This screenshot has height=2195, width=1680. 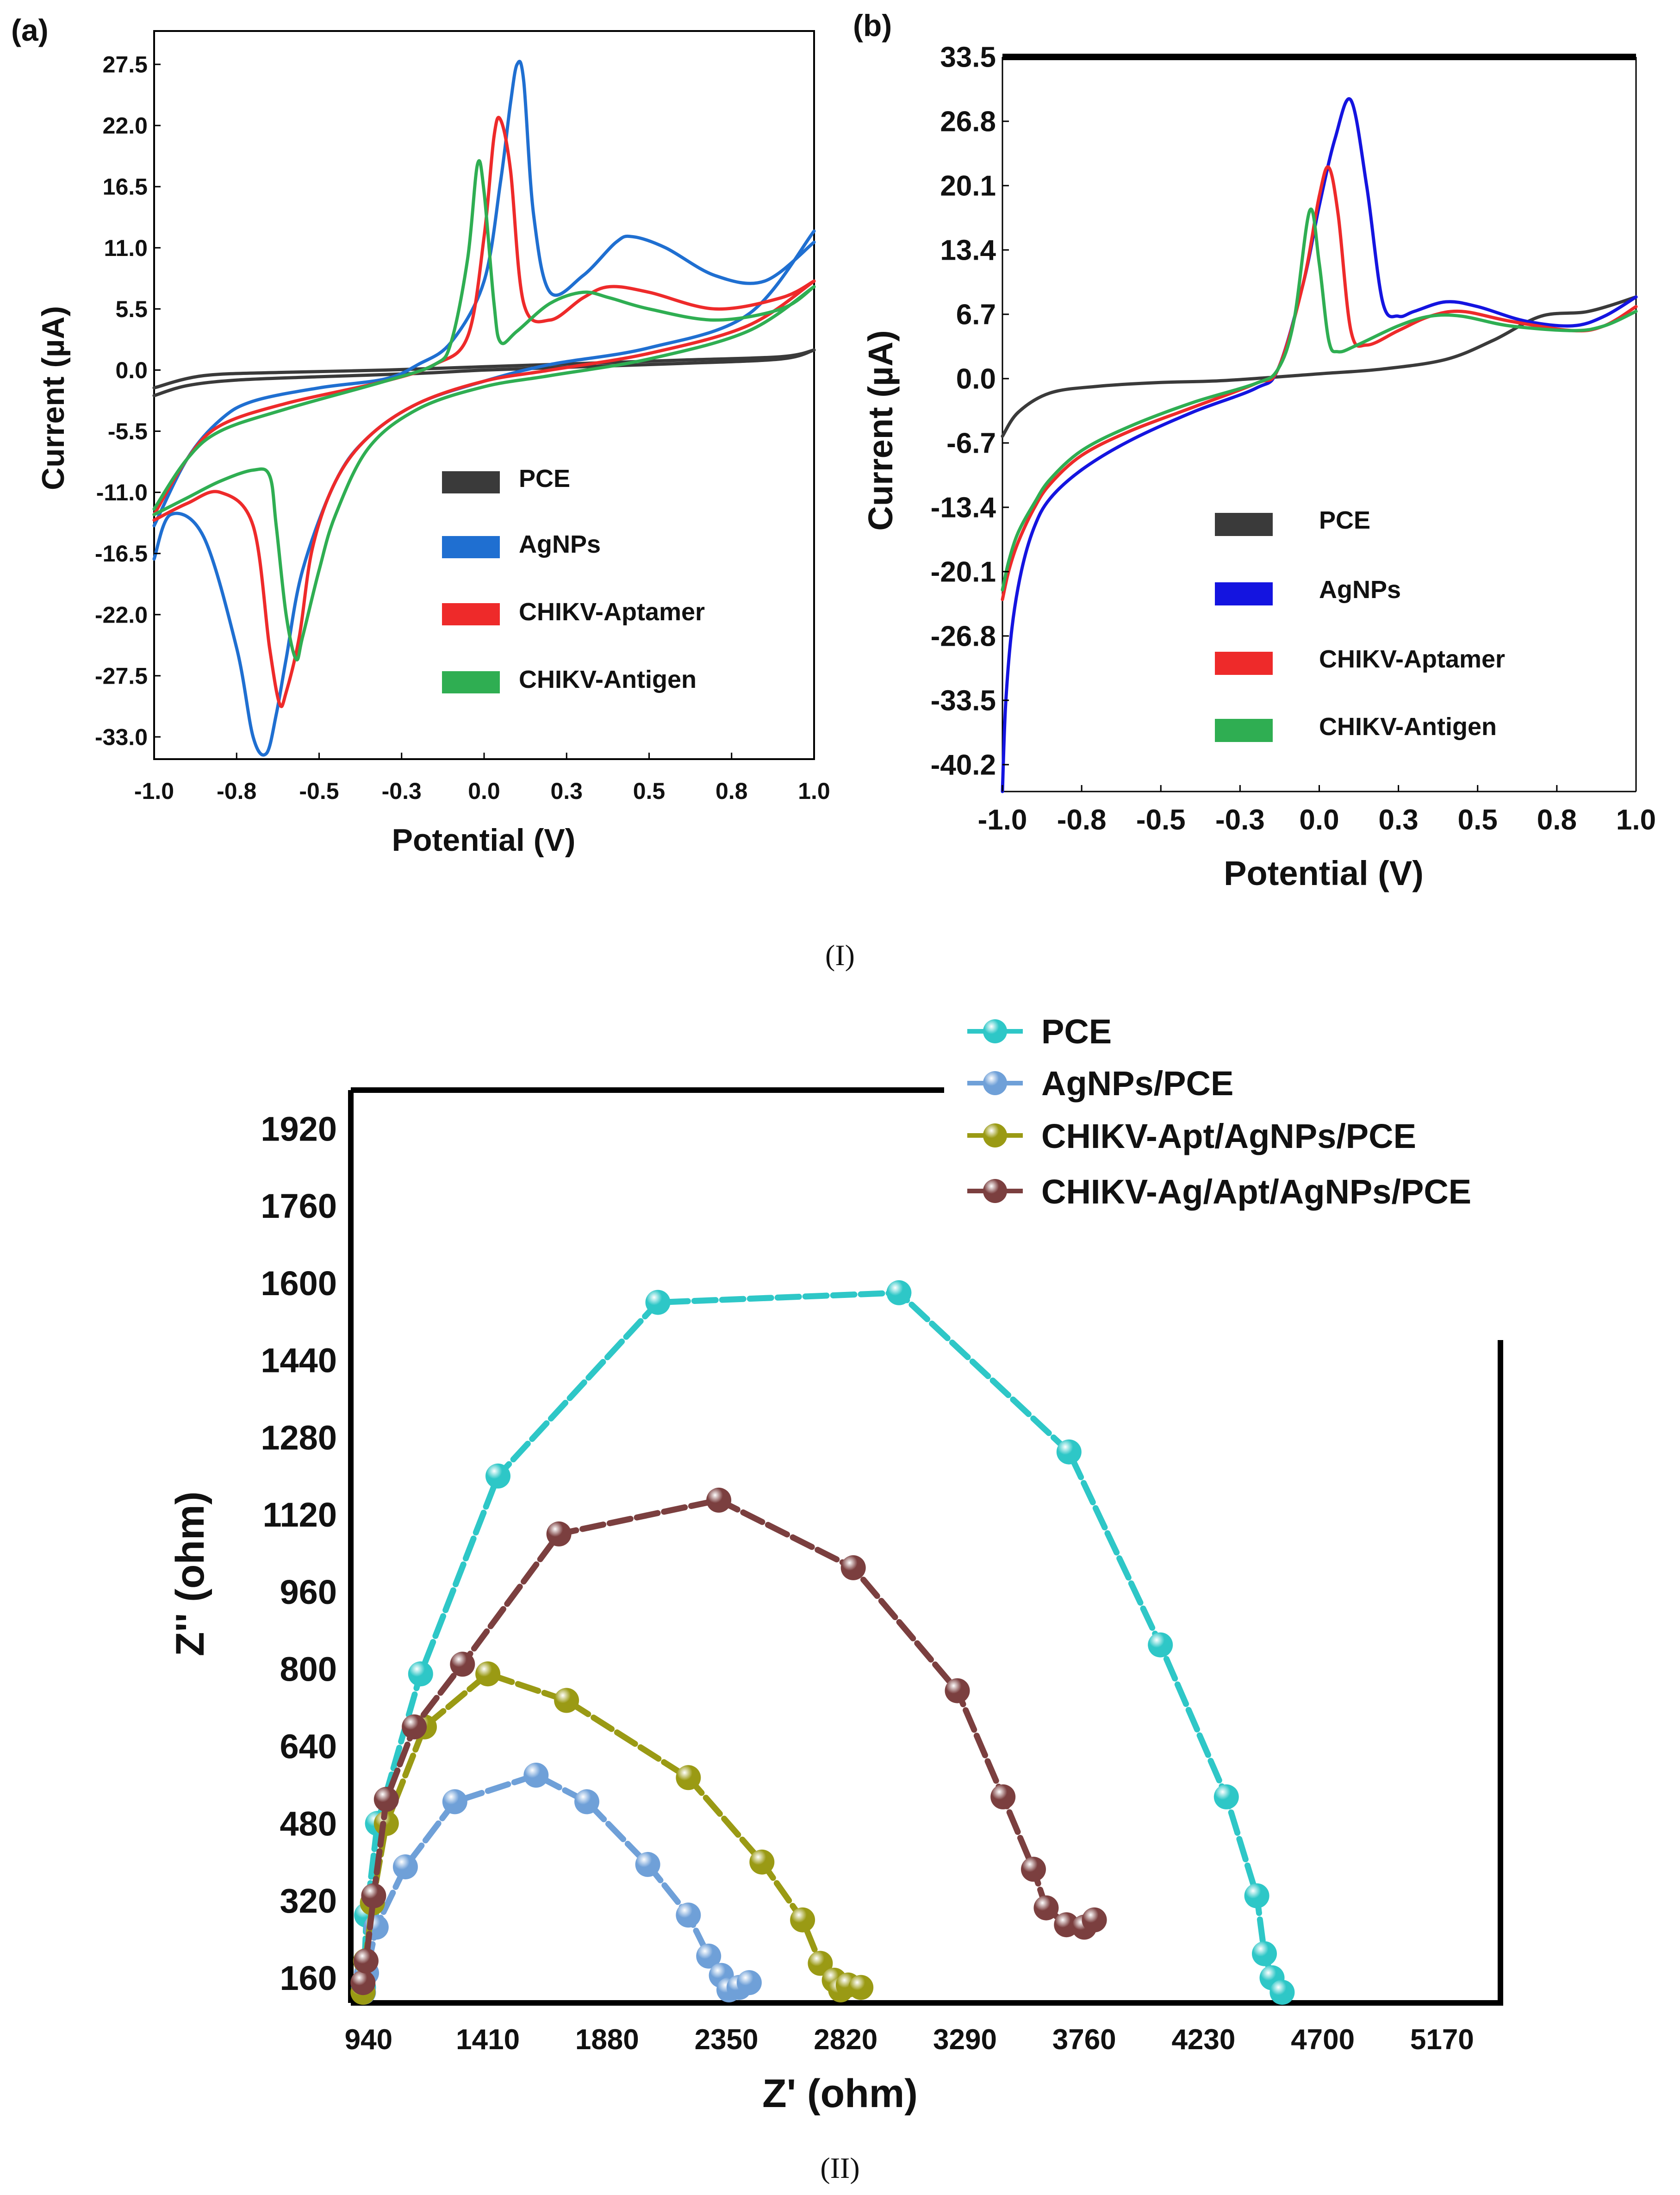 I want to click on legend-ii-marker-ag, so click(x=995, y=1191).